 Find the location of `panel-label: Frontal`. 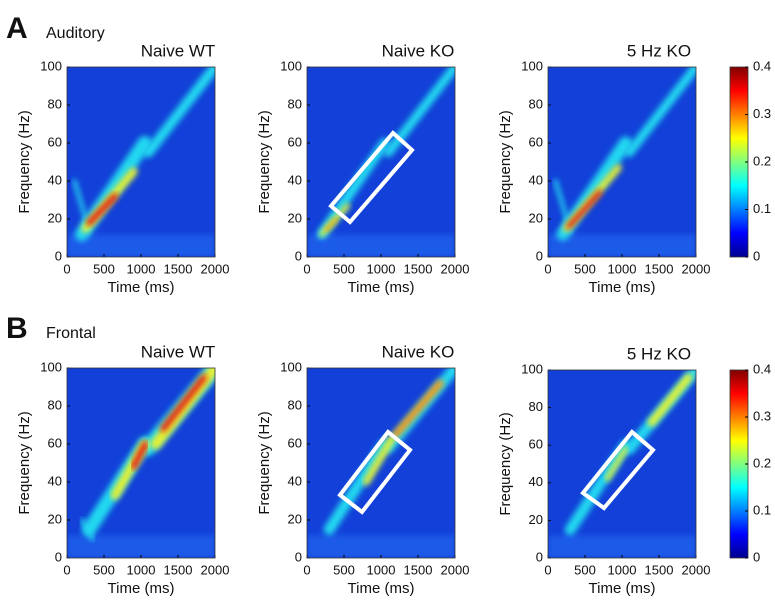

panel-label: Frontal is located at coordinates (71, 333).